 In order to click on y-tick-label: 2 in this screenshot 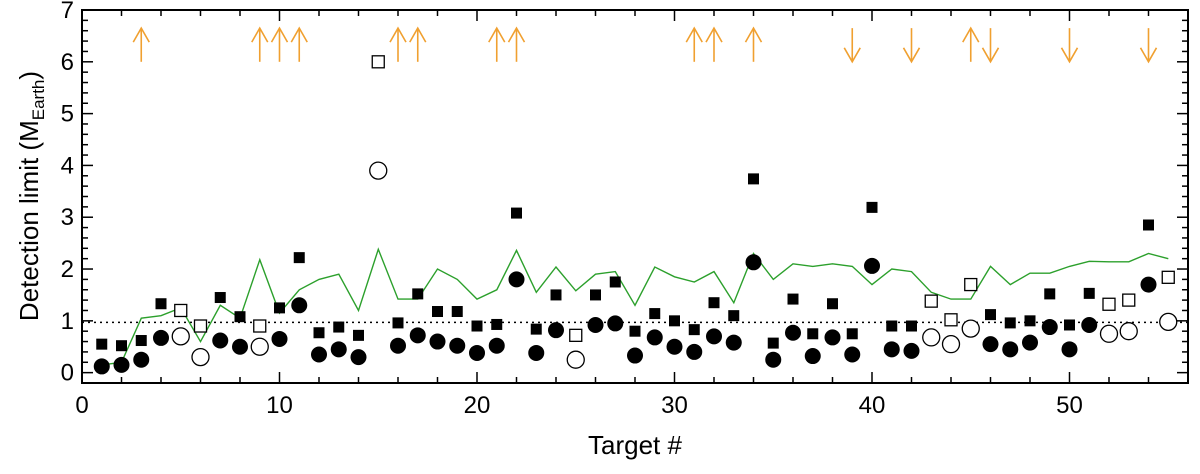, I will do `click(67, 269)`.